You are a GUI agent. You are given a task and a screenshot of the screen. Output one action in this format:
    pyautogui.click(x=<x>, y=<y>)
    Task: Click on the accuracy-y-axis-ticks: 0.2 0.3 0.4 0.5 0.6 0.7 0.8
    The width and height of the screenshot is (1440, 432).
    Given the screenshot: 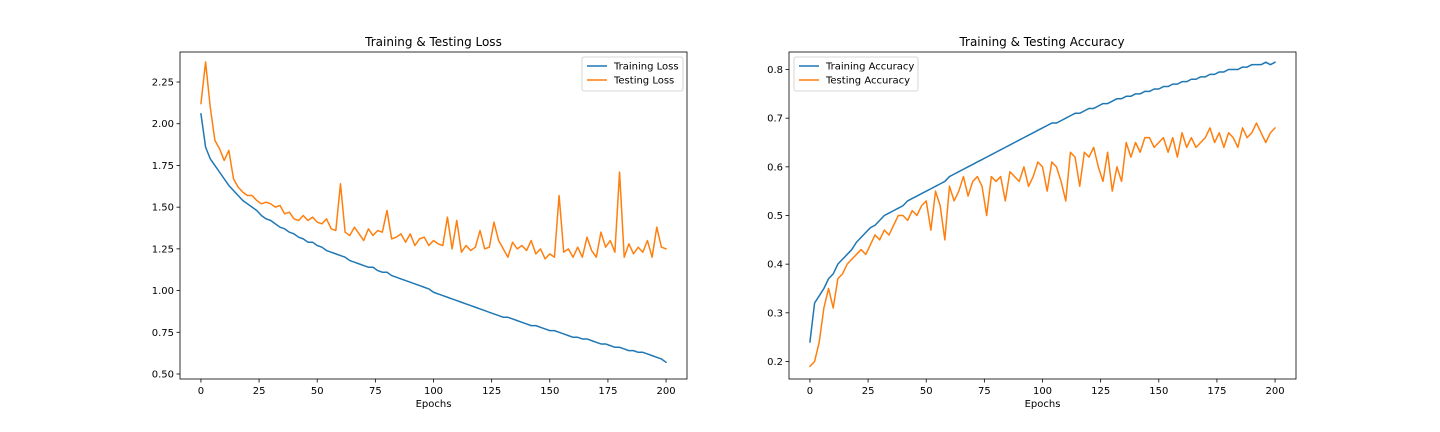 What is the action you would take?
    pyautogui.click(x=778, y=216)
    